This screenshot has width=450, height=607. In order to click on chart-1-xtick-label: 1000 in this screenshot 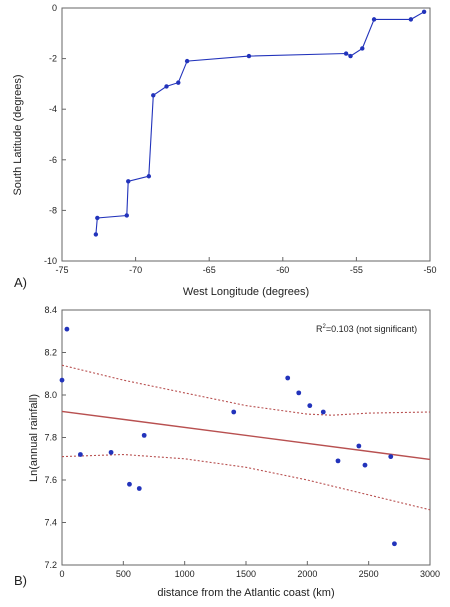, I will do `click(185, 574)`.